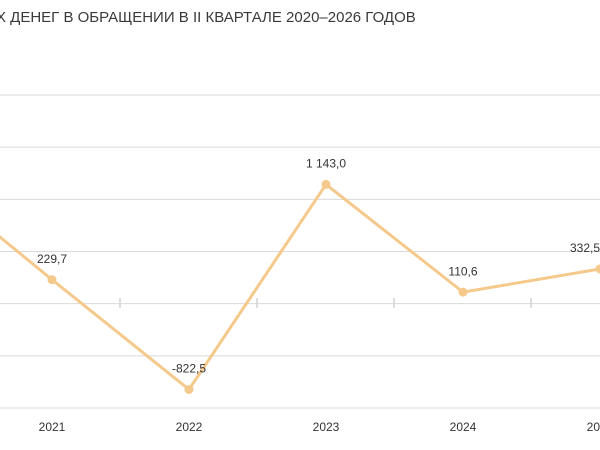 This screenshot has width=600, height=450. I want to click on axis-ticks, so click(325, 303).